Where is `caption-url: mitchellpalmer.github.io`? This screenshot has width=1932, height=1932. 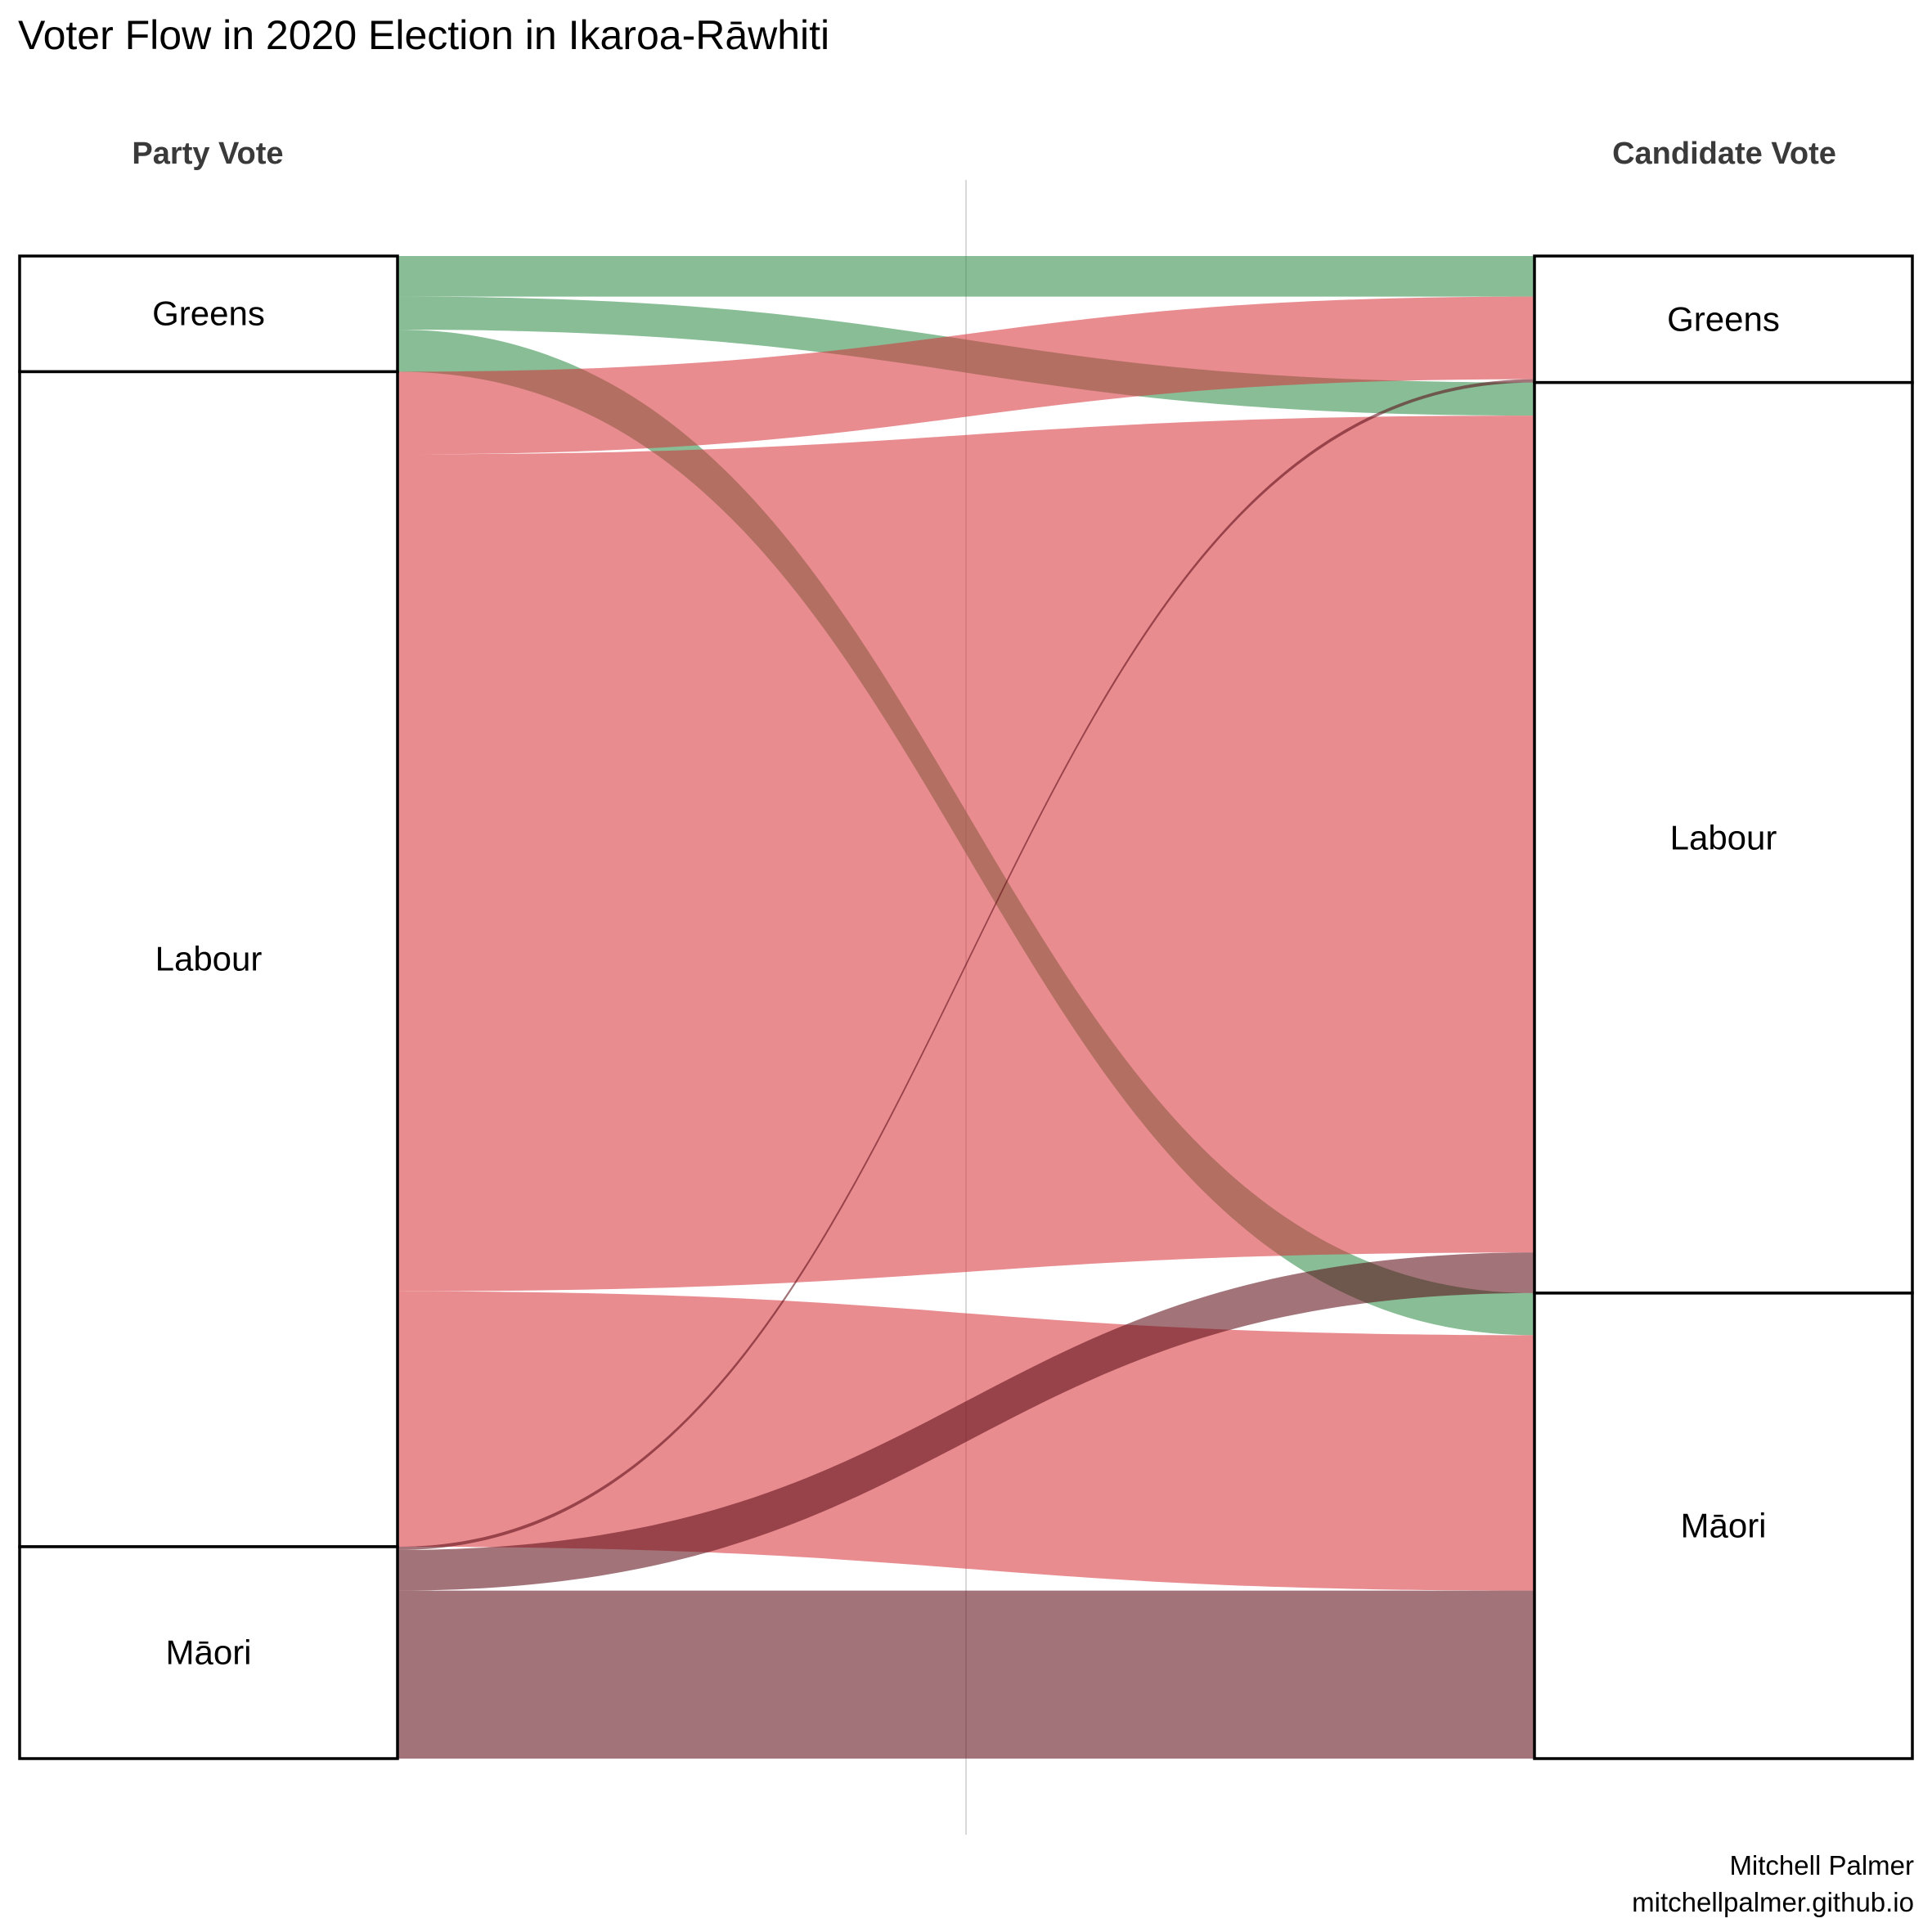
caption-url: mitchellpalmer.github.io is located at coordinates (1773, 1902).